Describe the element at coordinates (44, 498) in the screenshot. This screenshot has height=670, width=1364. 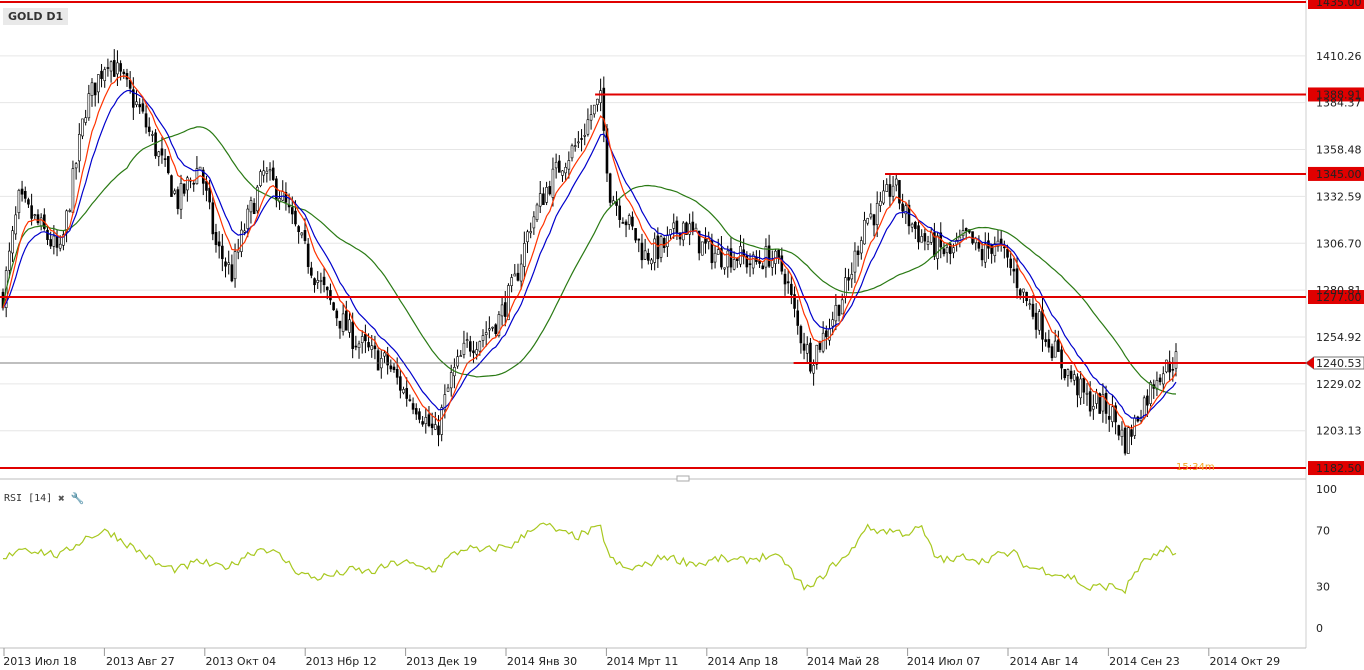
I see `rsi-header: RSI [14] ✖ 🔧` at that location.